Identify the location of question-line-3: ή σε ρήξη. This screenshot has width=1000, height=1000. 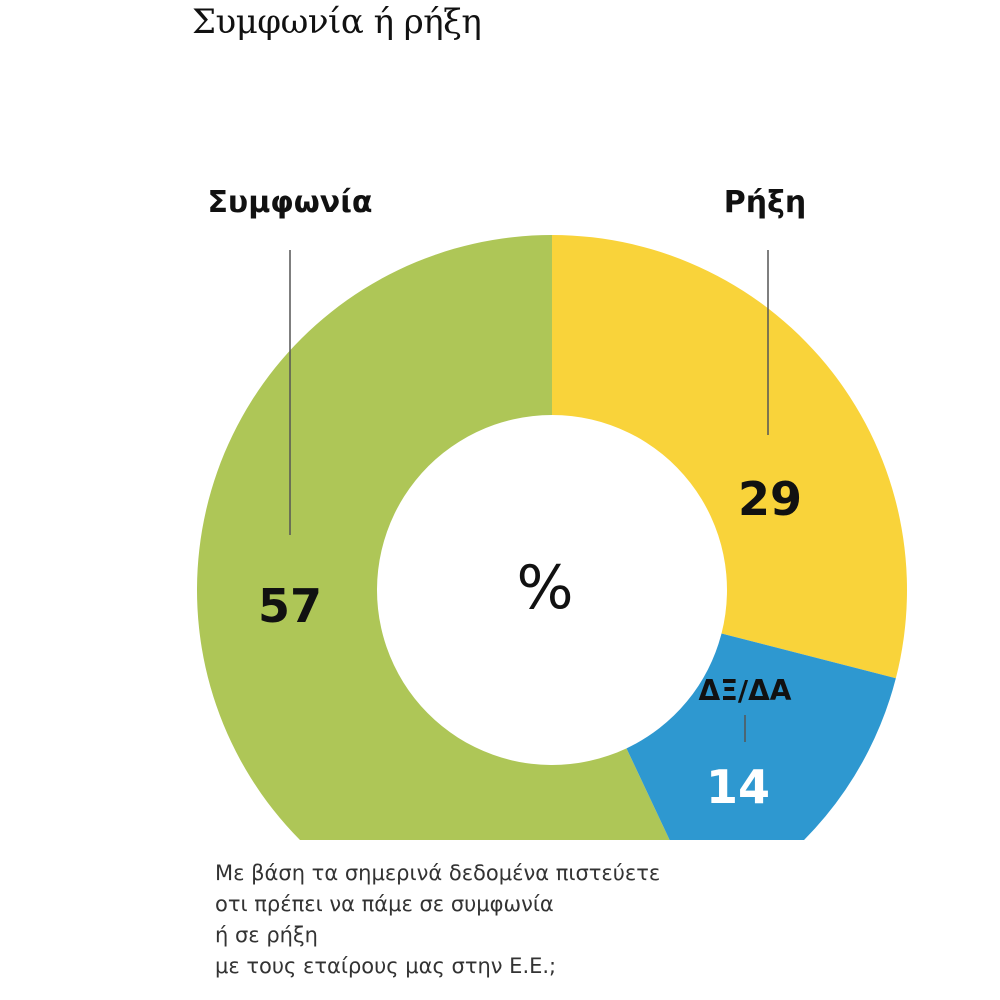
(266, 935).